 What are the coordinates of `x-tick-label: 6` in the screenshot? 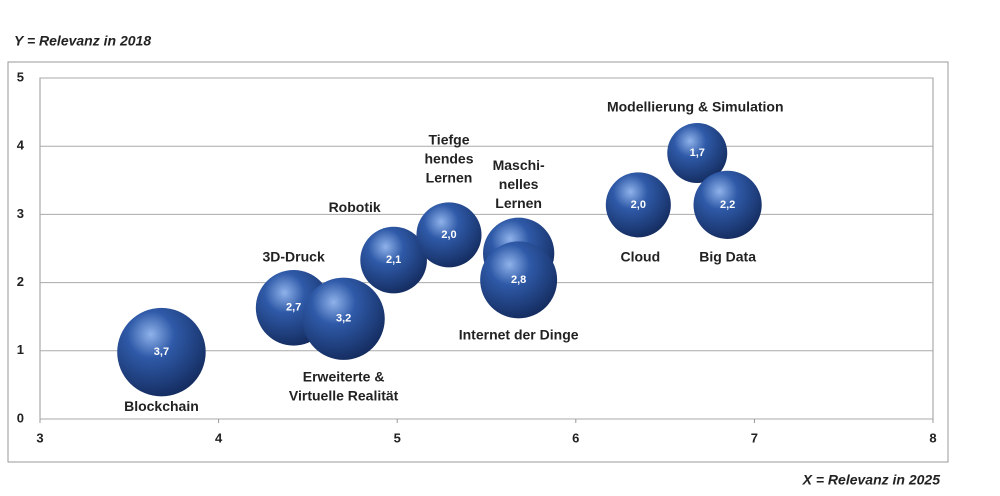 It's located at (575, 437).